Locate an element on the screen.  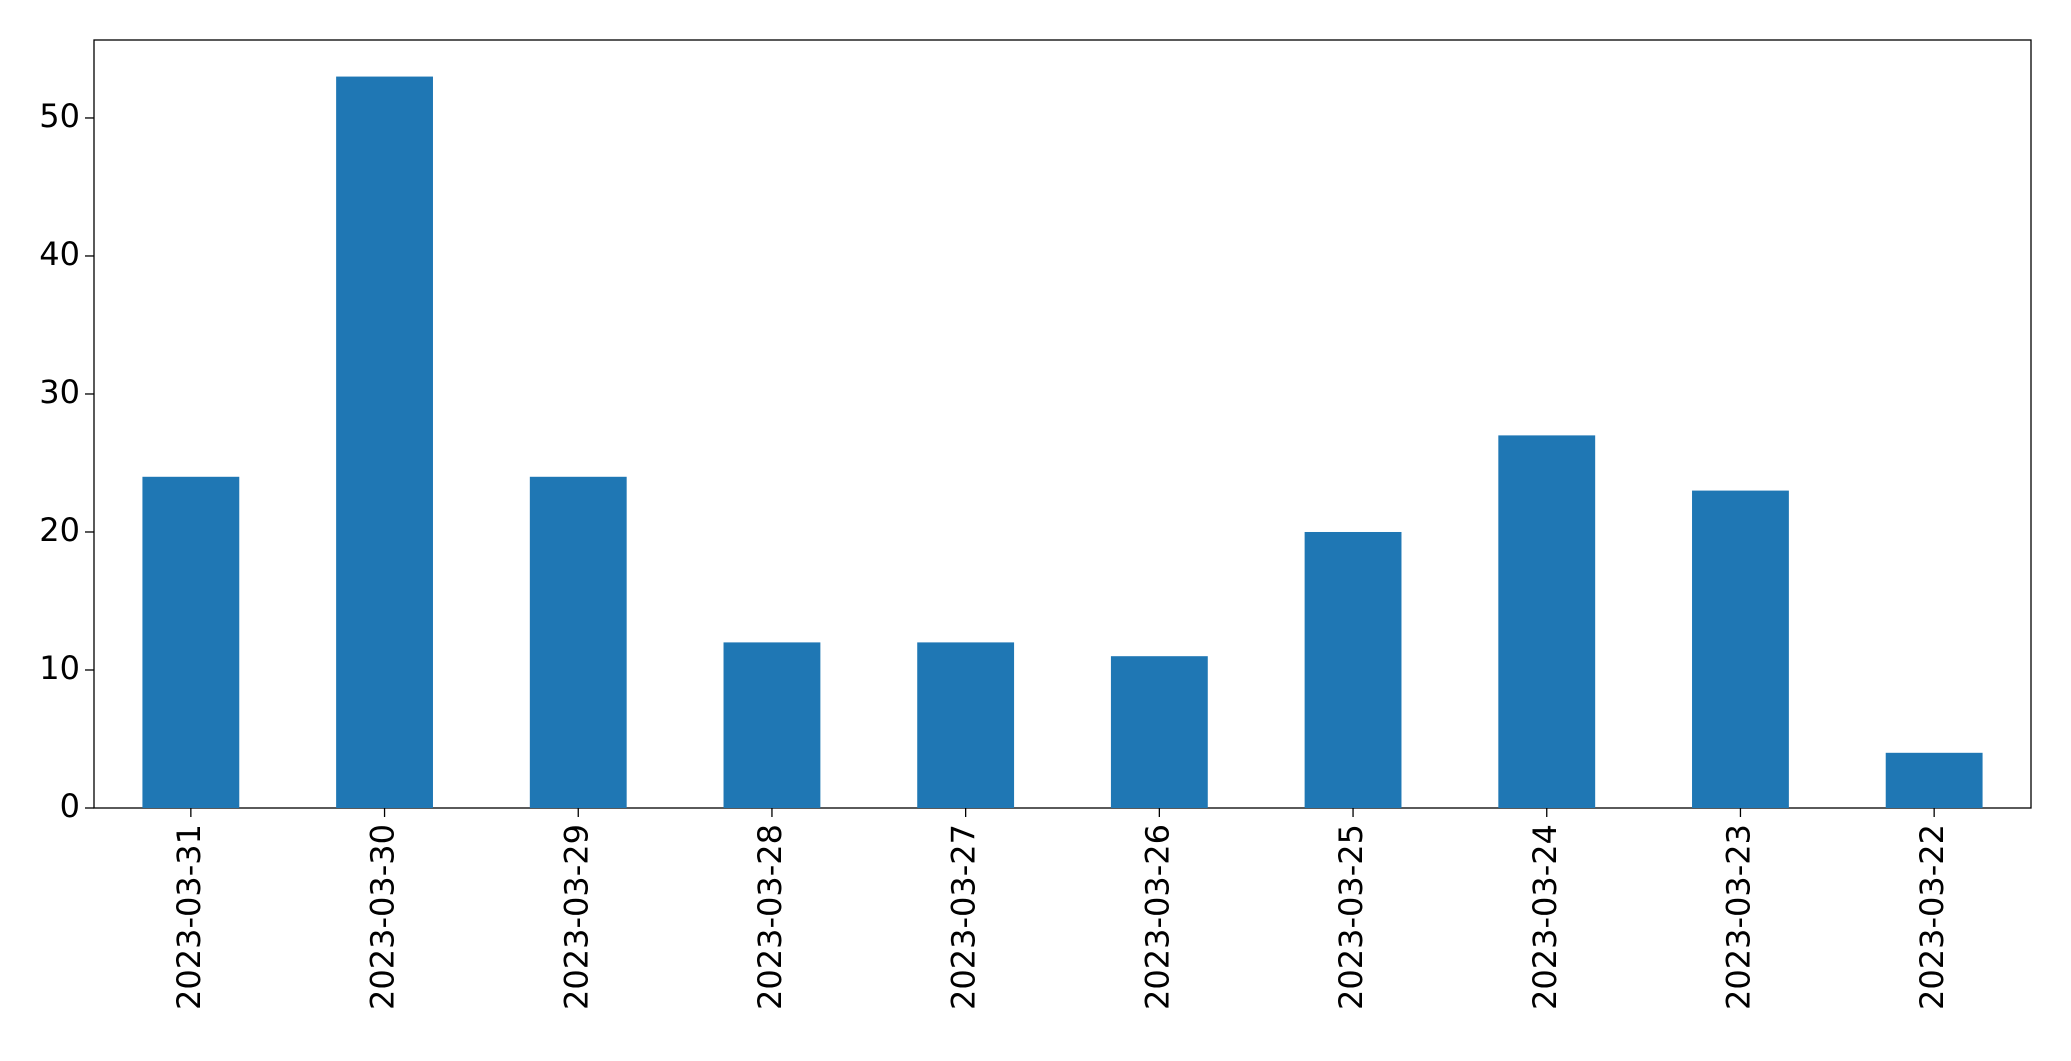
x-tick-label: 2023-03-24 is located at coordinates (1545, 917).